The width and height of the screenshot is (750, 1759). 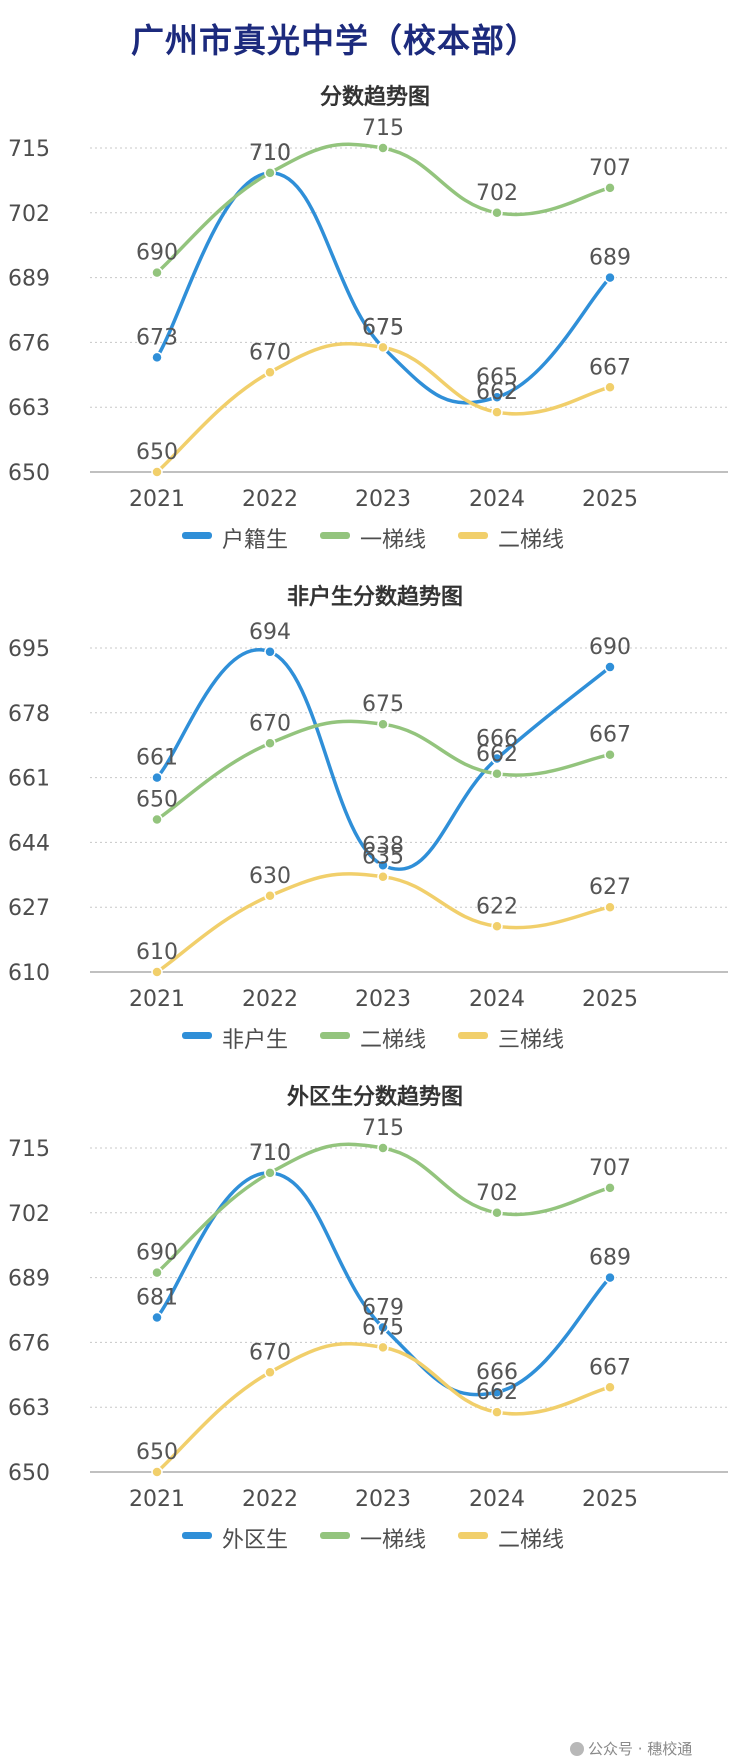 I want to click on data-label: 694, so click(x=270, y=632).